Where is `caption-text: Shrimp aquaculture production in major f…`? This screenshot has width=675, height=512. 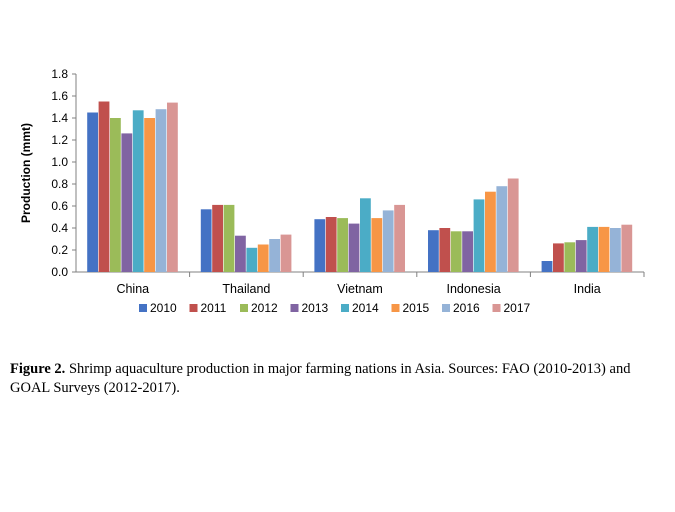
caption-text: Shrimp aquaculture production in major f… is located at coordinates (320, 378).